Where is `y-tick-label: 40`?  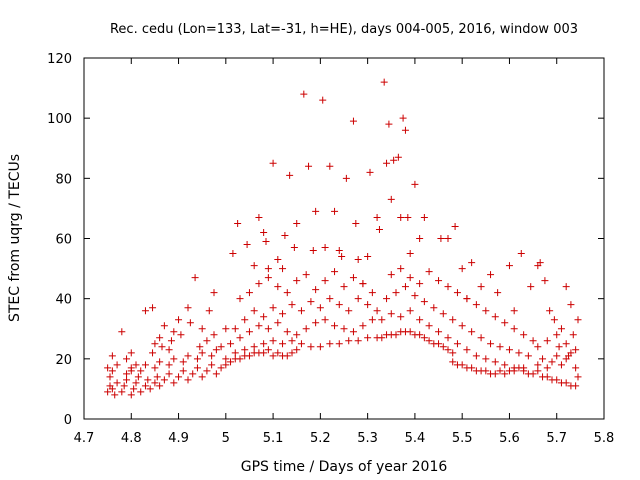
y-tick-label: 40 is located at coordinates (63, 300).